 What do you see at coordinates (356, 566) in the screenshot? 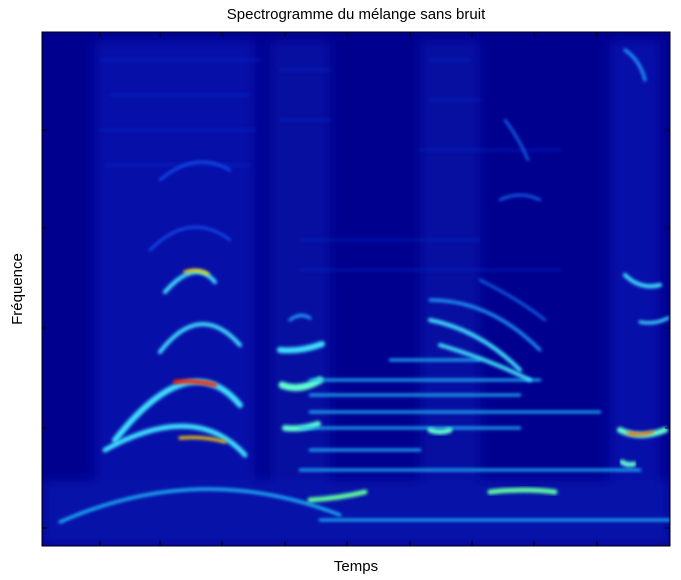
I see `x-axis-label: Temps` at bounding box center [356, 566].